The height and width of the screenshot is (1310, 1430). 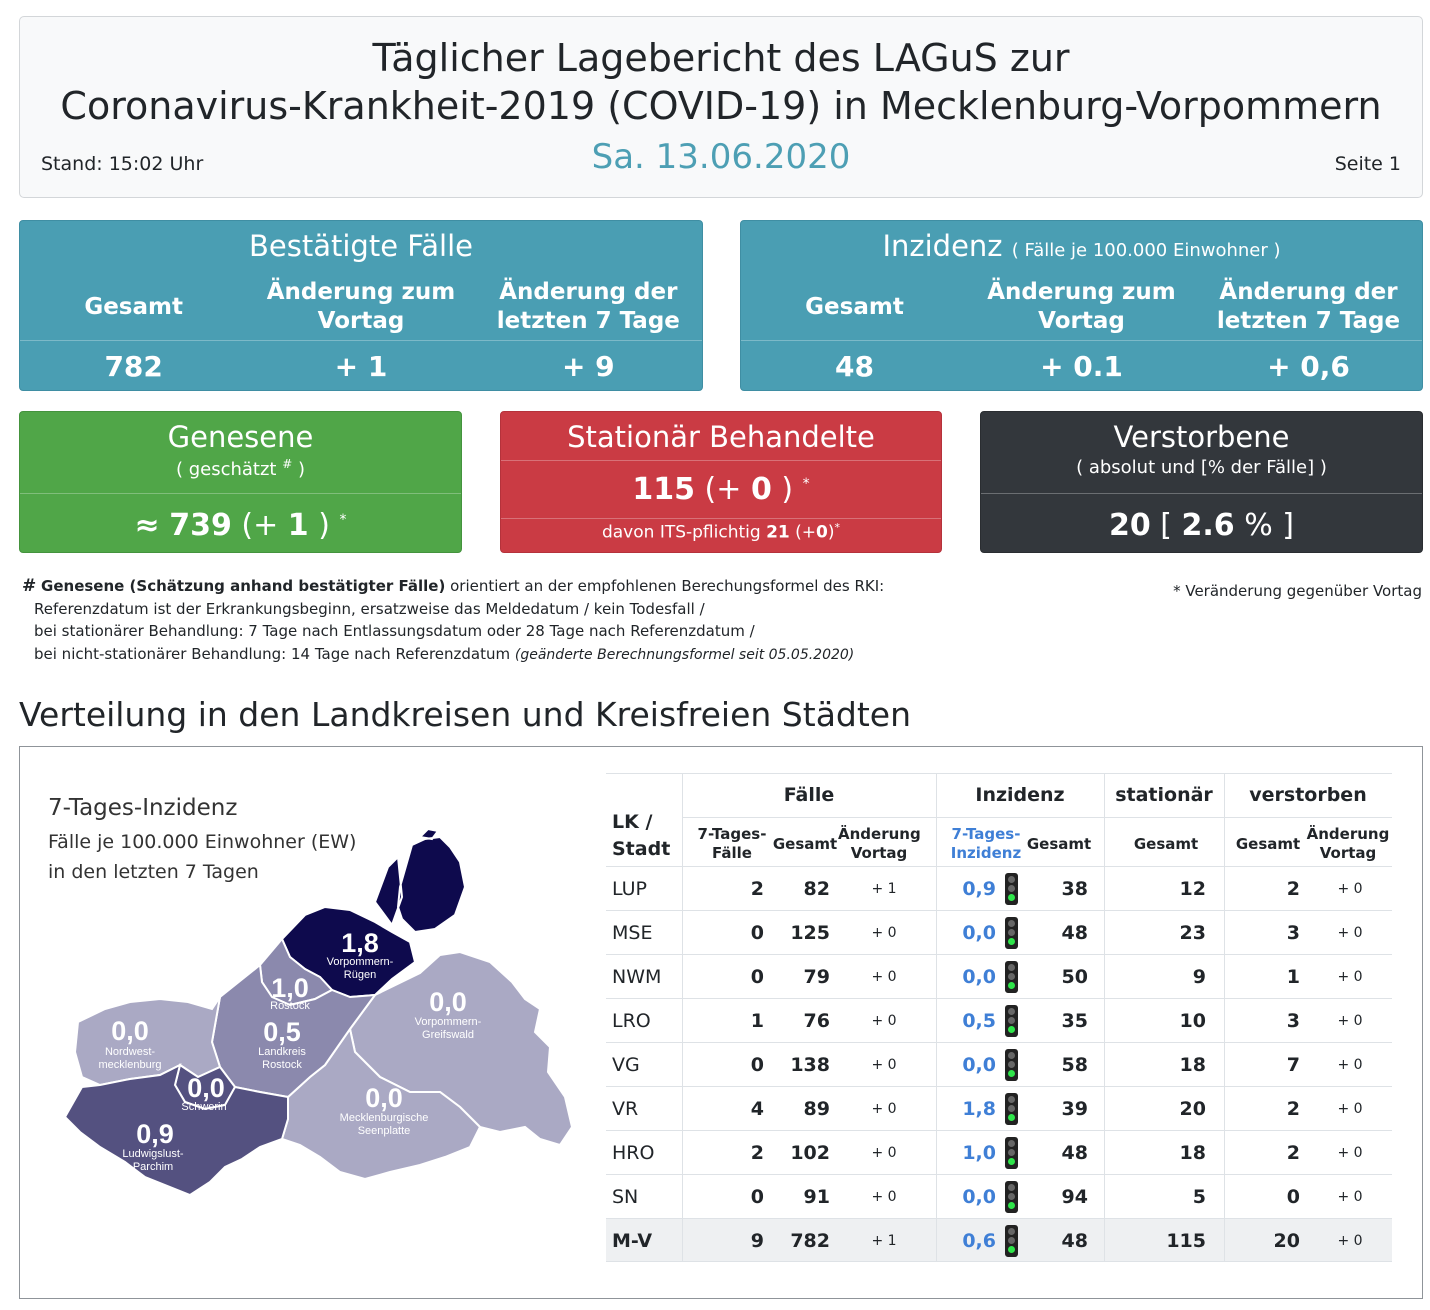 I want to click on row-inzidenz-gesamt: 35, so click(x=1074, y=1021).